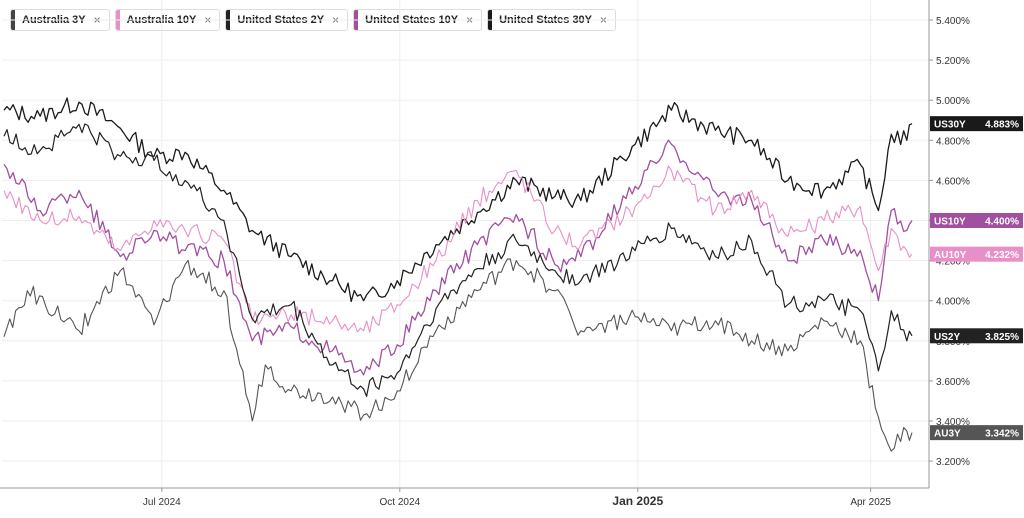 This screenshot has width=1024, height=518. What do you see at coordinates (953, 21) in the screenshot?
I see `y-tick-label: 5.400%` at bounding box center [953, 21].